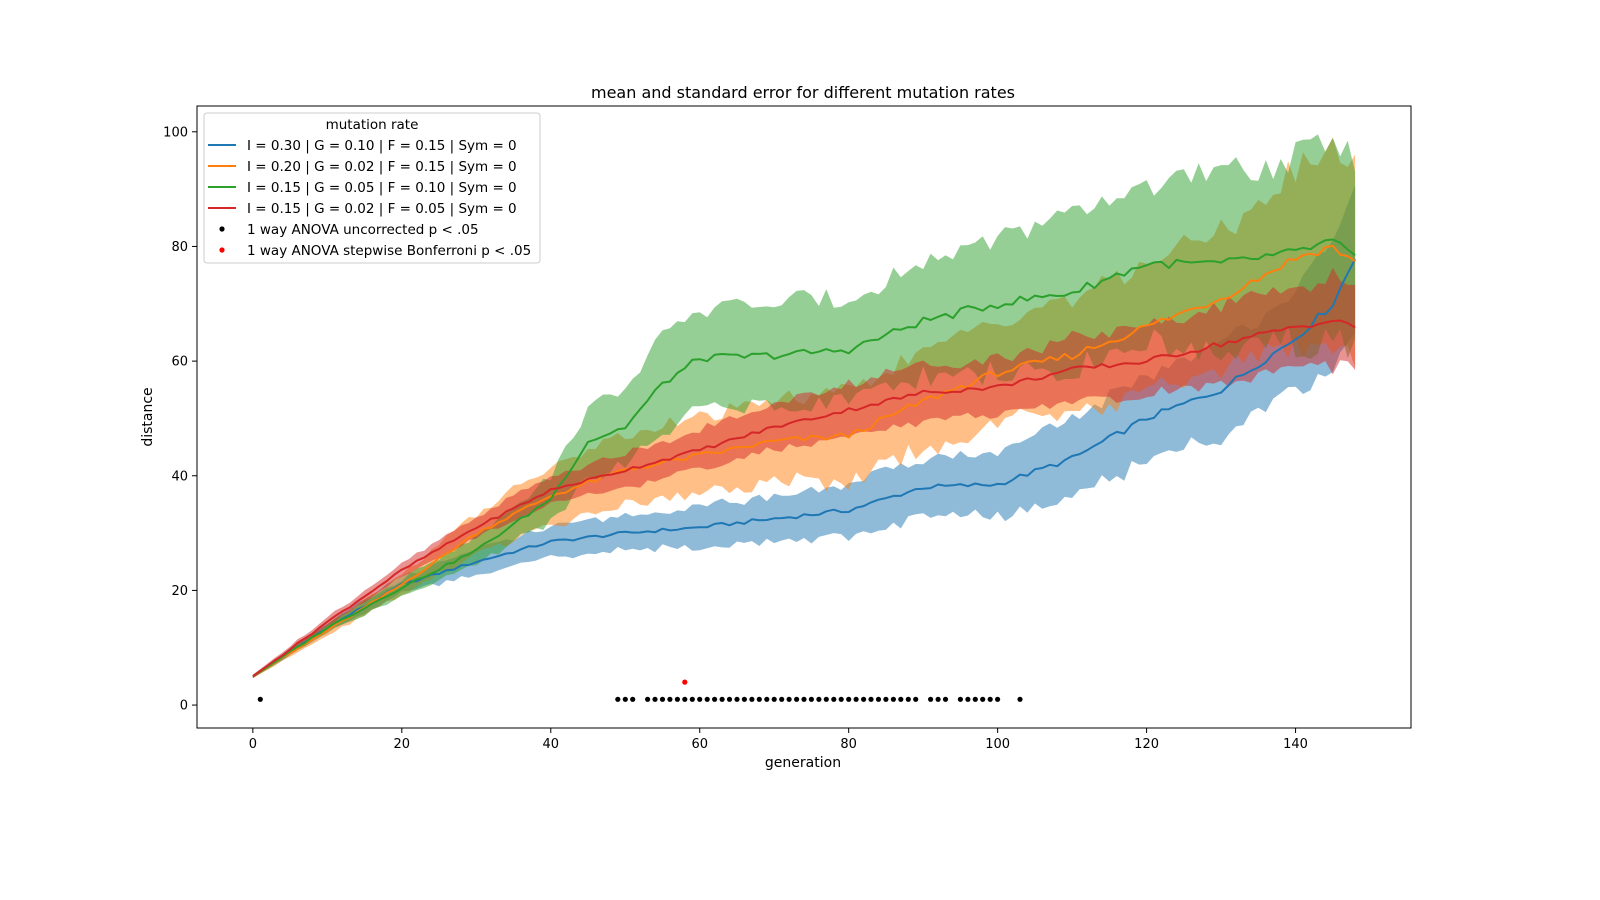  What do you see at coordinates (148, 416) in the screenshot?
I see `y-axis-label: distance` at bounding box center [148, 416].